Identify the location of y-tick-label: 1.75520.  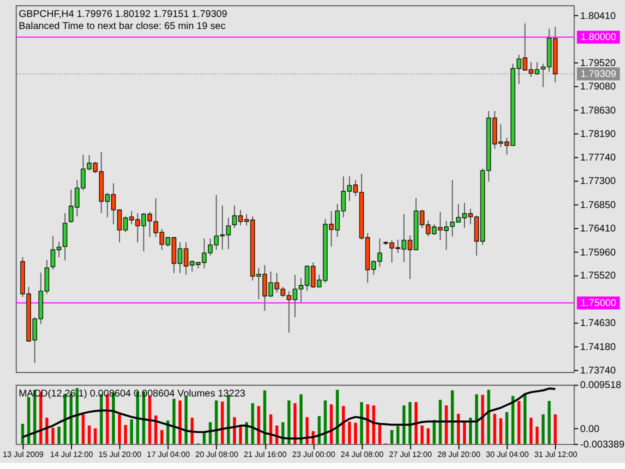
(598, 276).